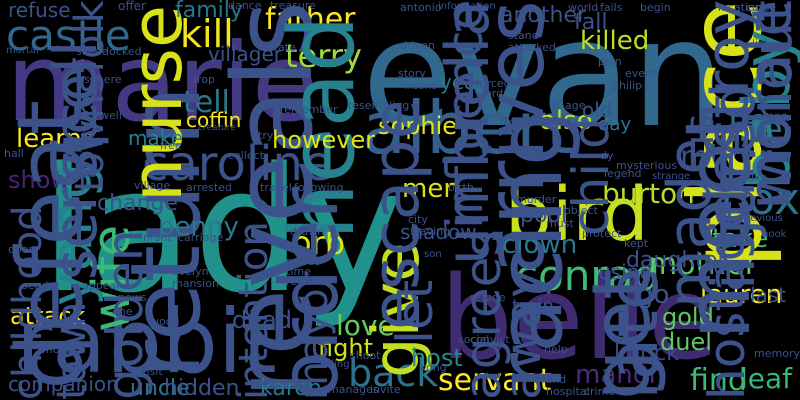  I want to click on word-manor: manor, so click(617, 375).